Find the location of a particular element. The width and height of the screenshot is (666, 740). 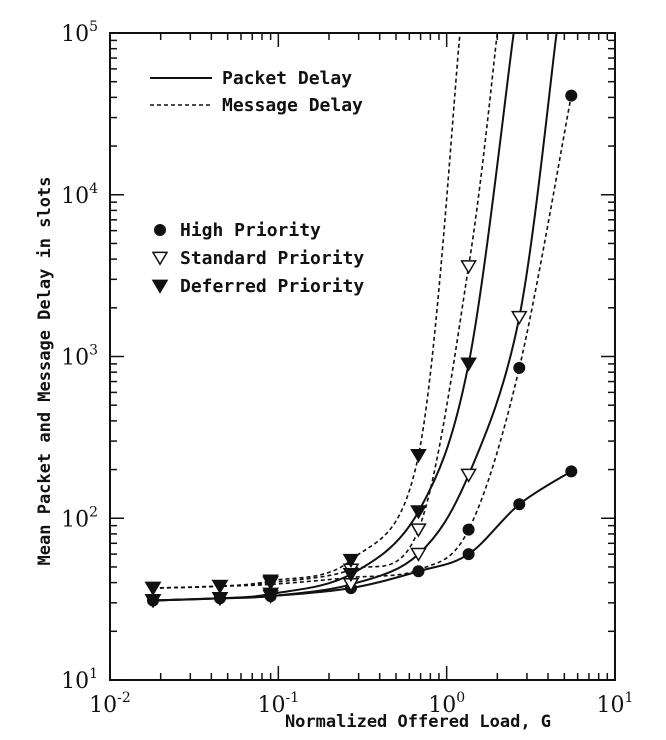

legend-marker-label: Standard Priority is located at coordinates (272, 258).